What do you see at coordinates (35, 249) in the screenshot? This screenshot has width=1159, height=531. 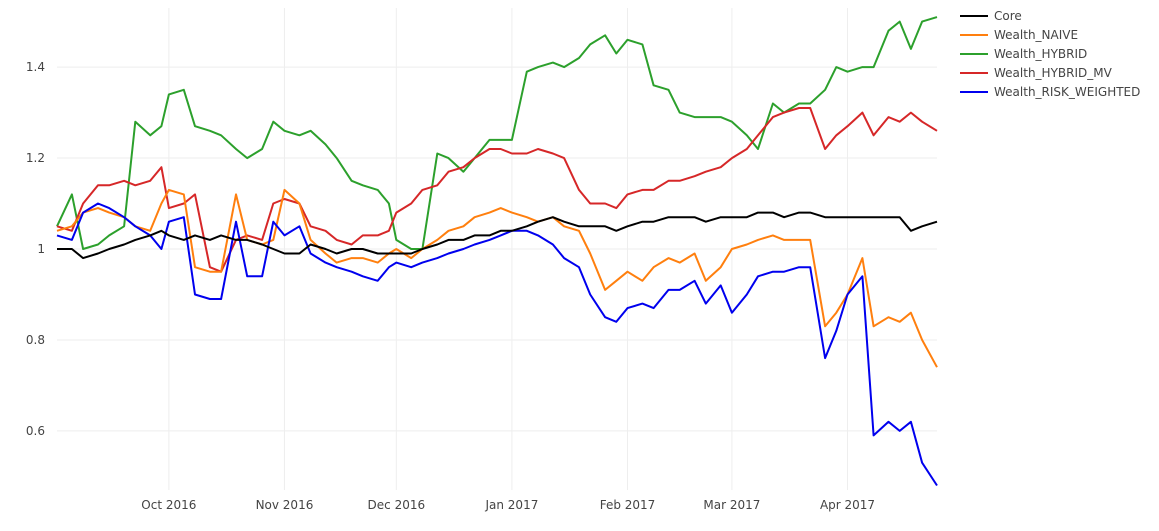 I see `y-axis-ticks: 0.6 0.8 1 1.2 1.4` at bounding box center [35, 249].